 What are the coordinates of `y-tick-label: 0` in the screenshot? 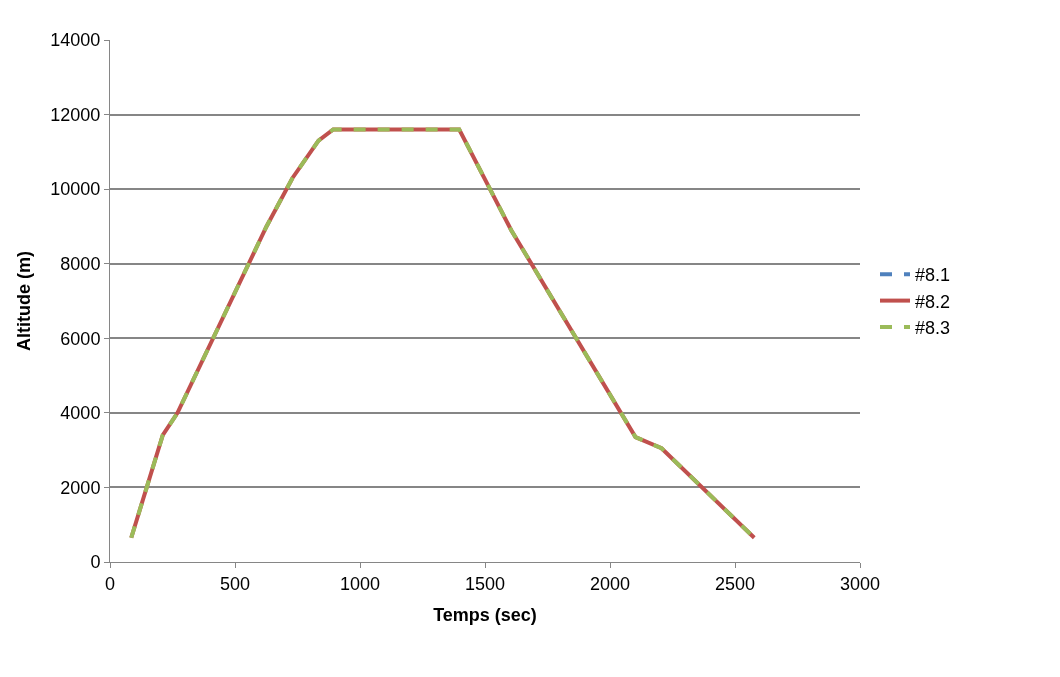 It's located at (95, 562).